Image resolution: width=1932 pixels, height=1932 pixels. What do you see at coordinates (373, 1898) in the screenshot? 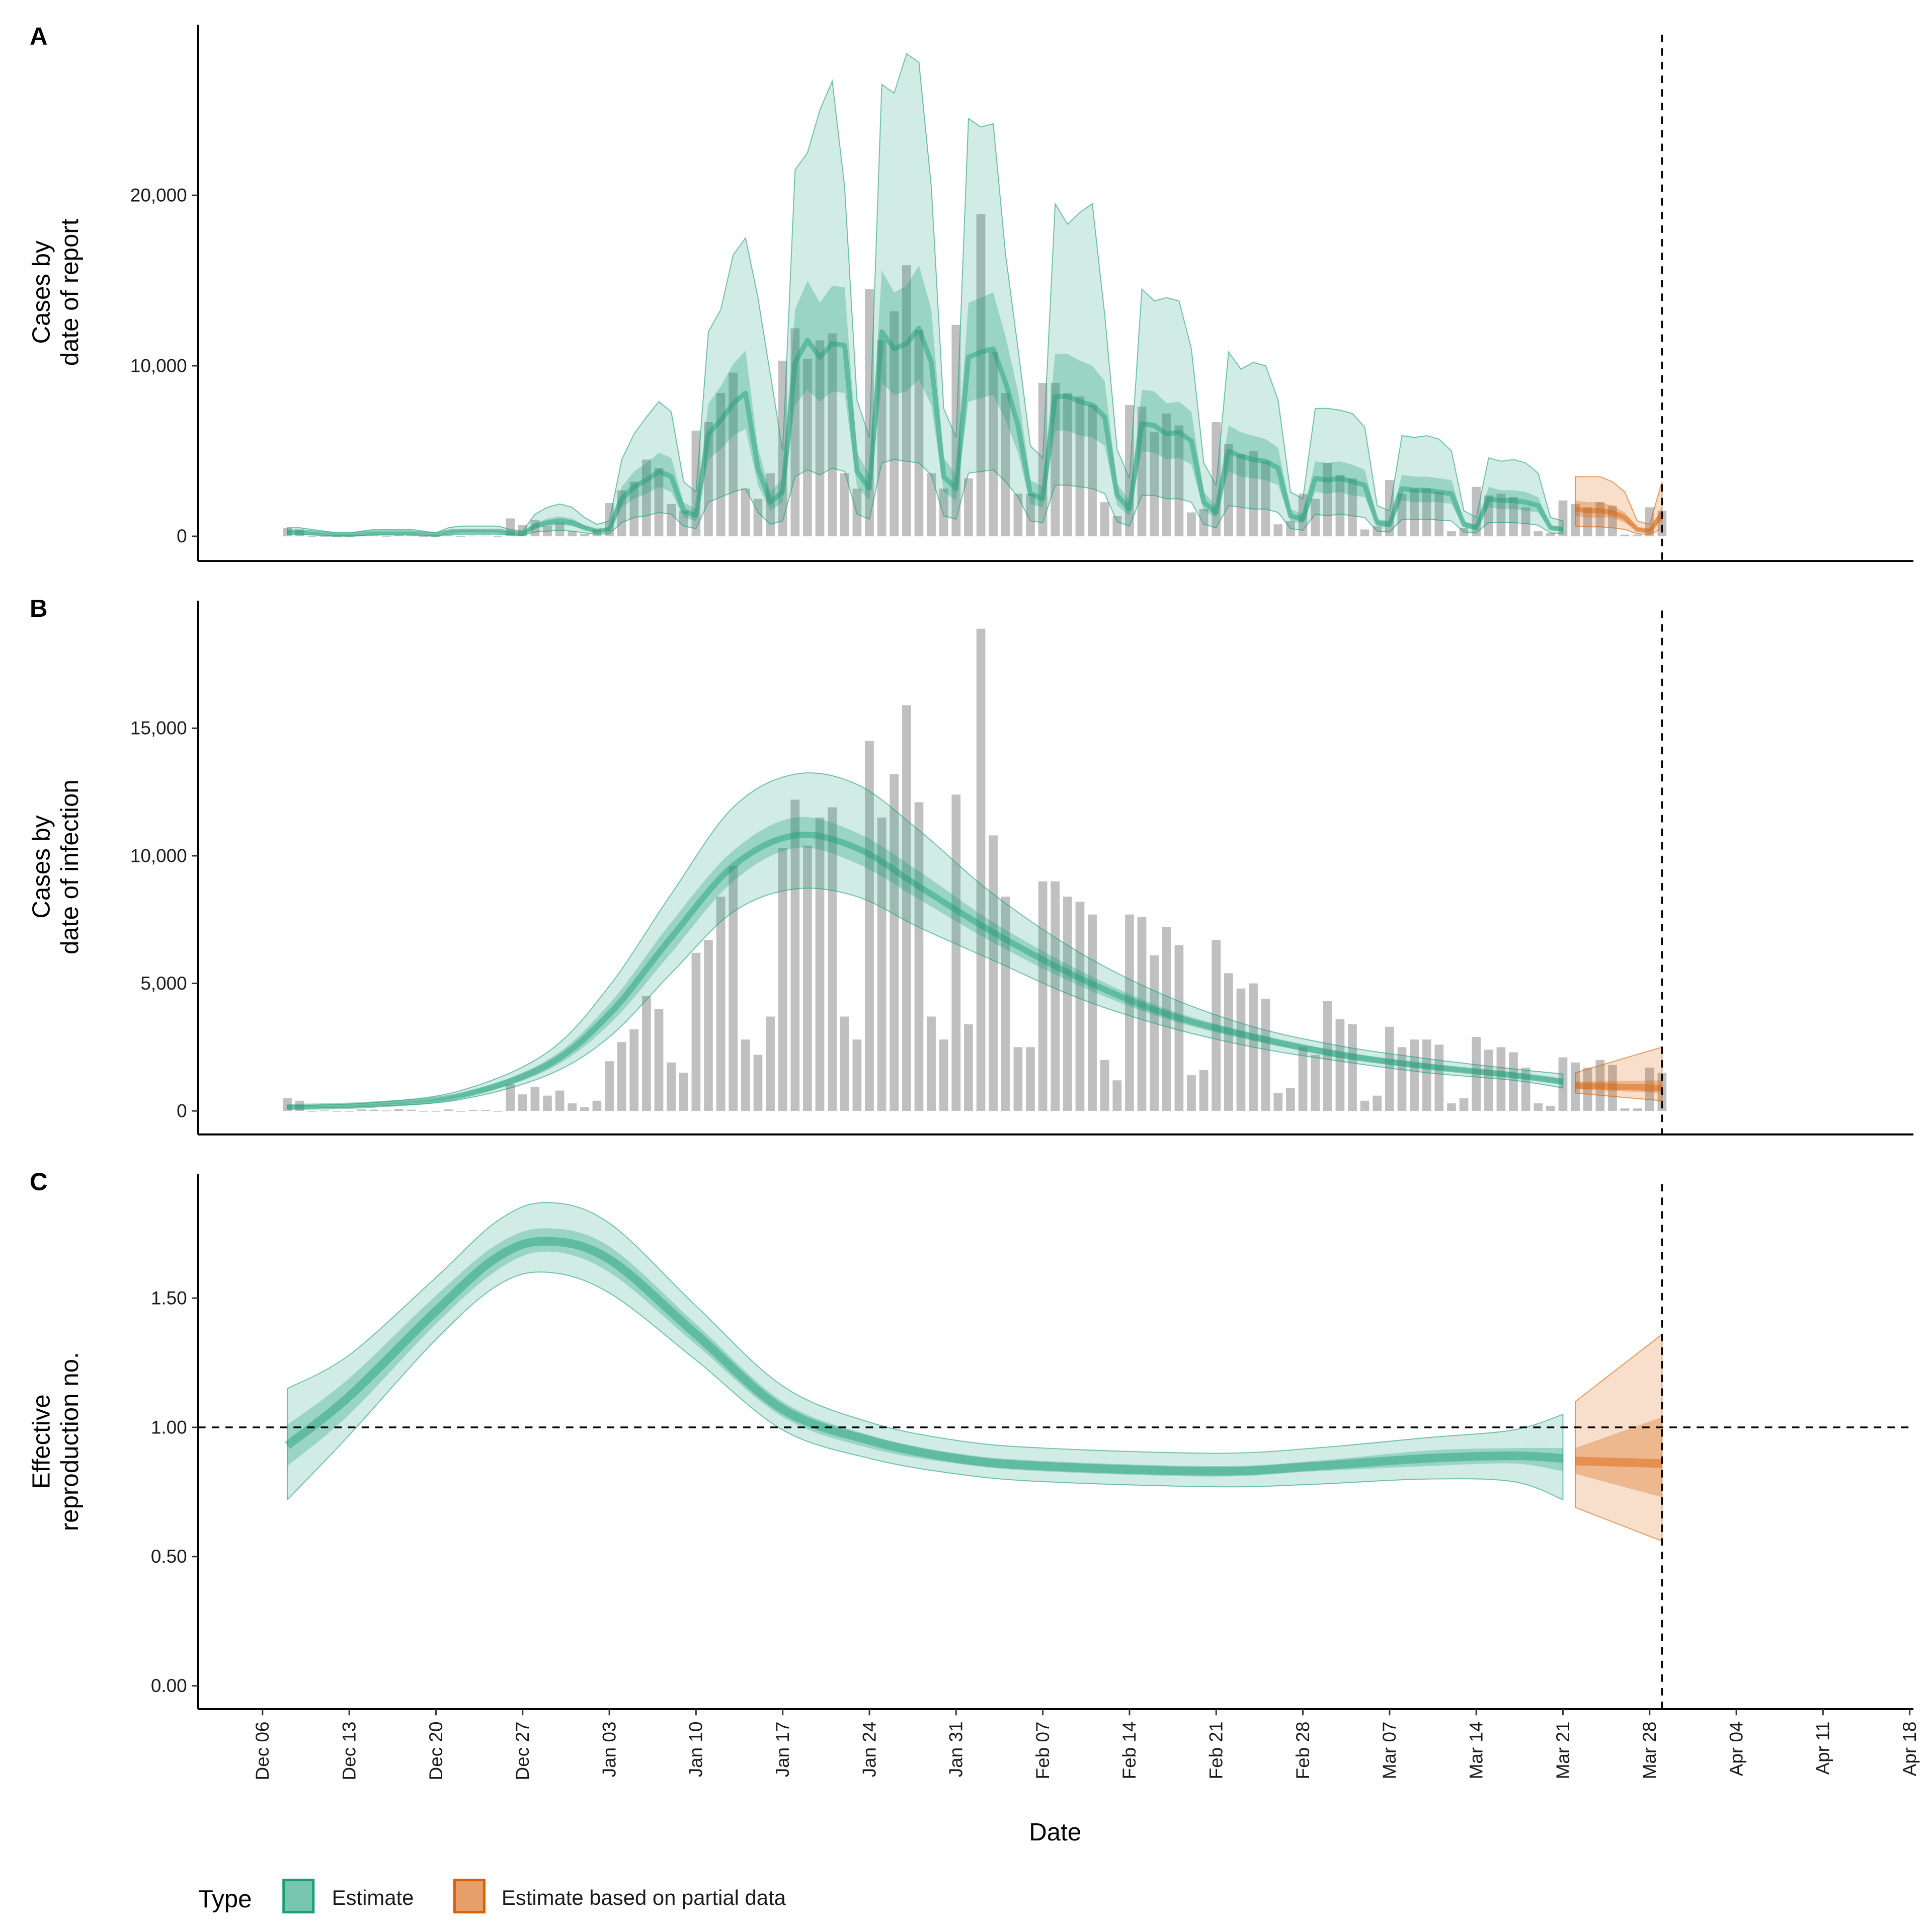
I see `legend-label-estimate: Estimate` at bounding box center [373, 1898].